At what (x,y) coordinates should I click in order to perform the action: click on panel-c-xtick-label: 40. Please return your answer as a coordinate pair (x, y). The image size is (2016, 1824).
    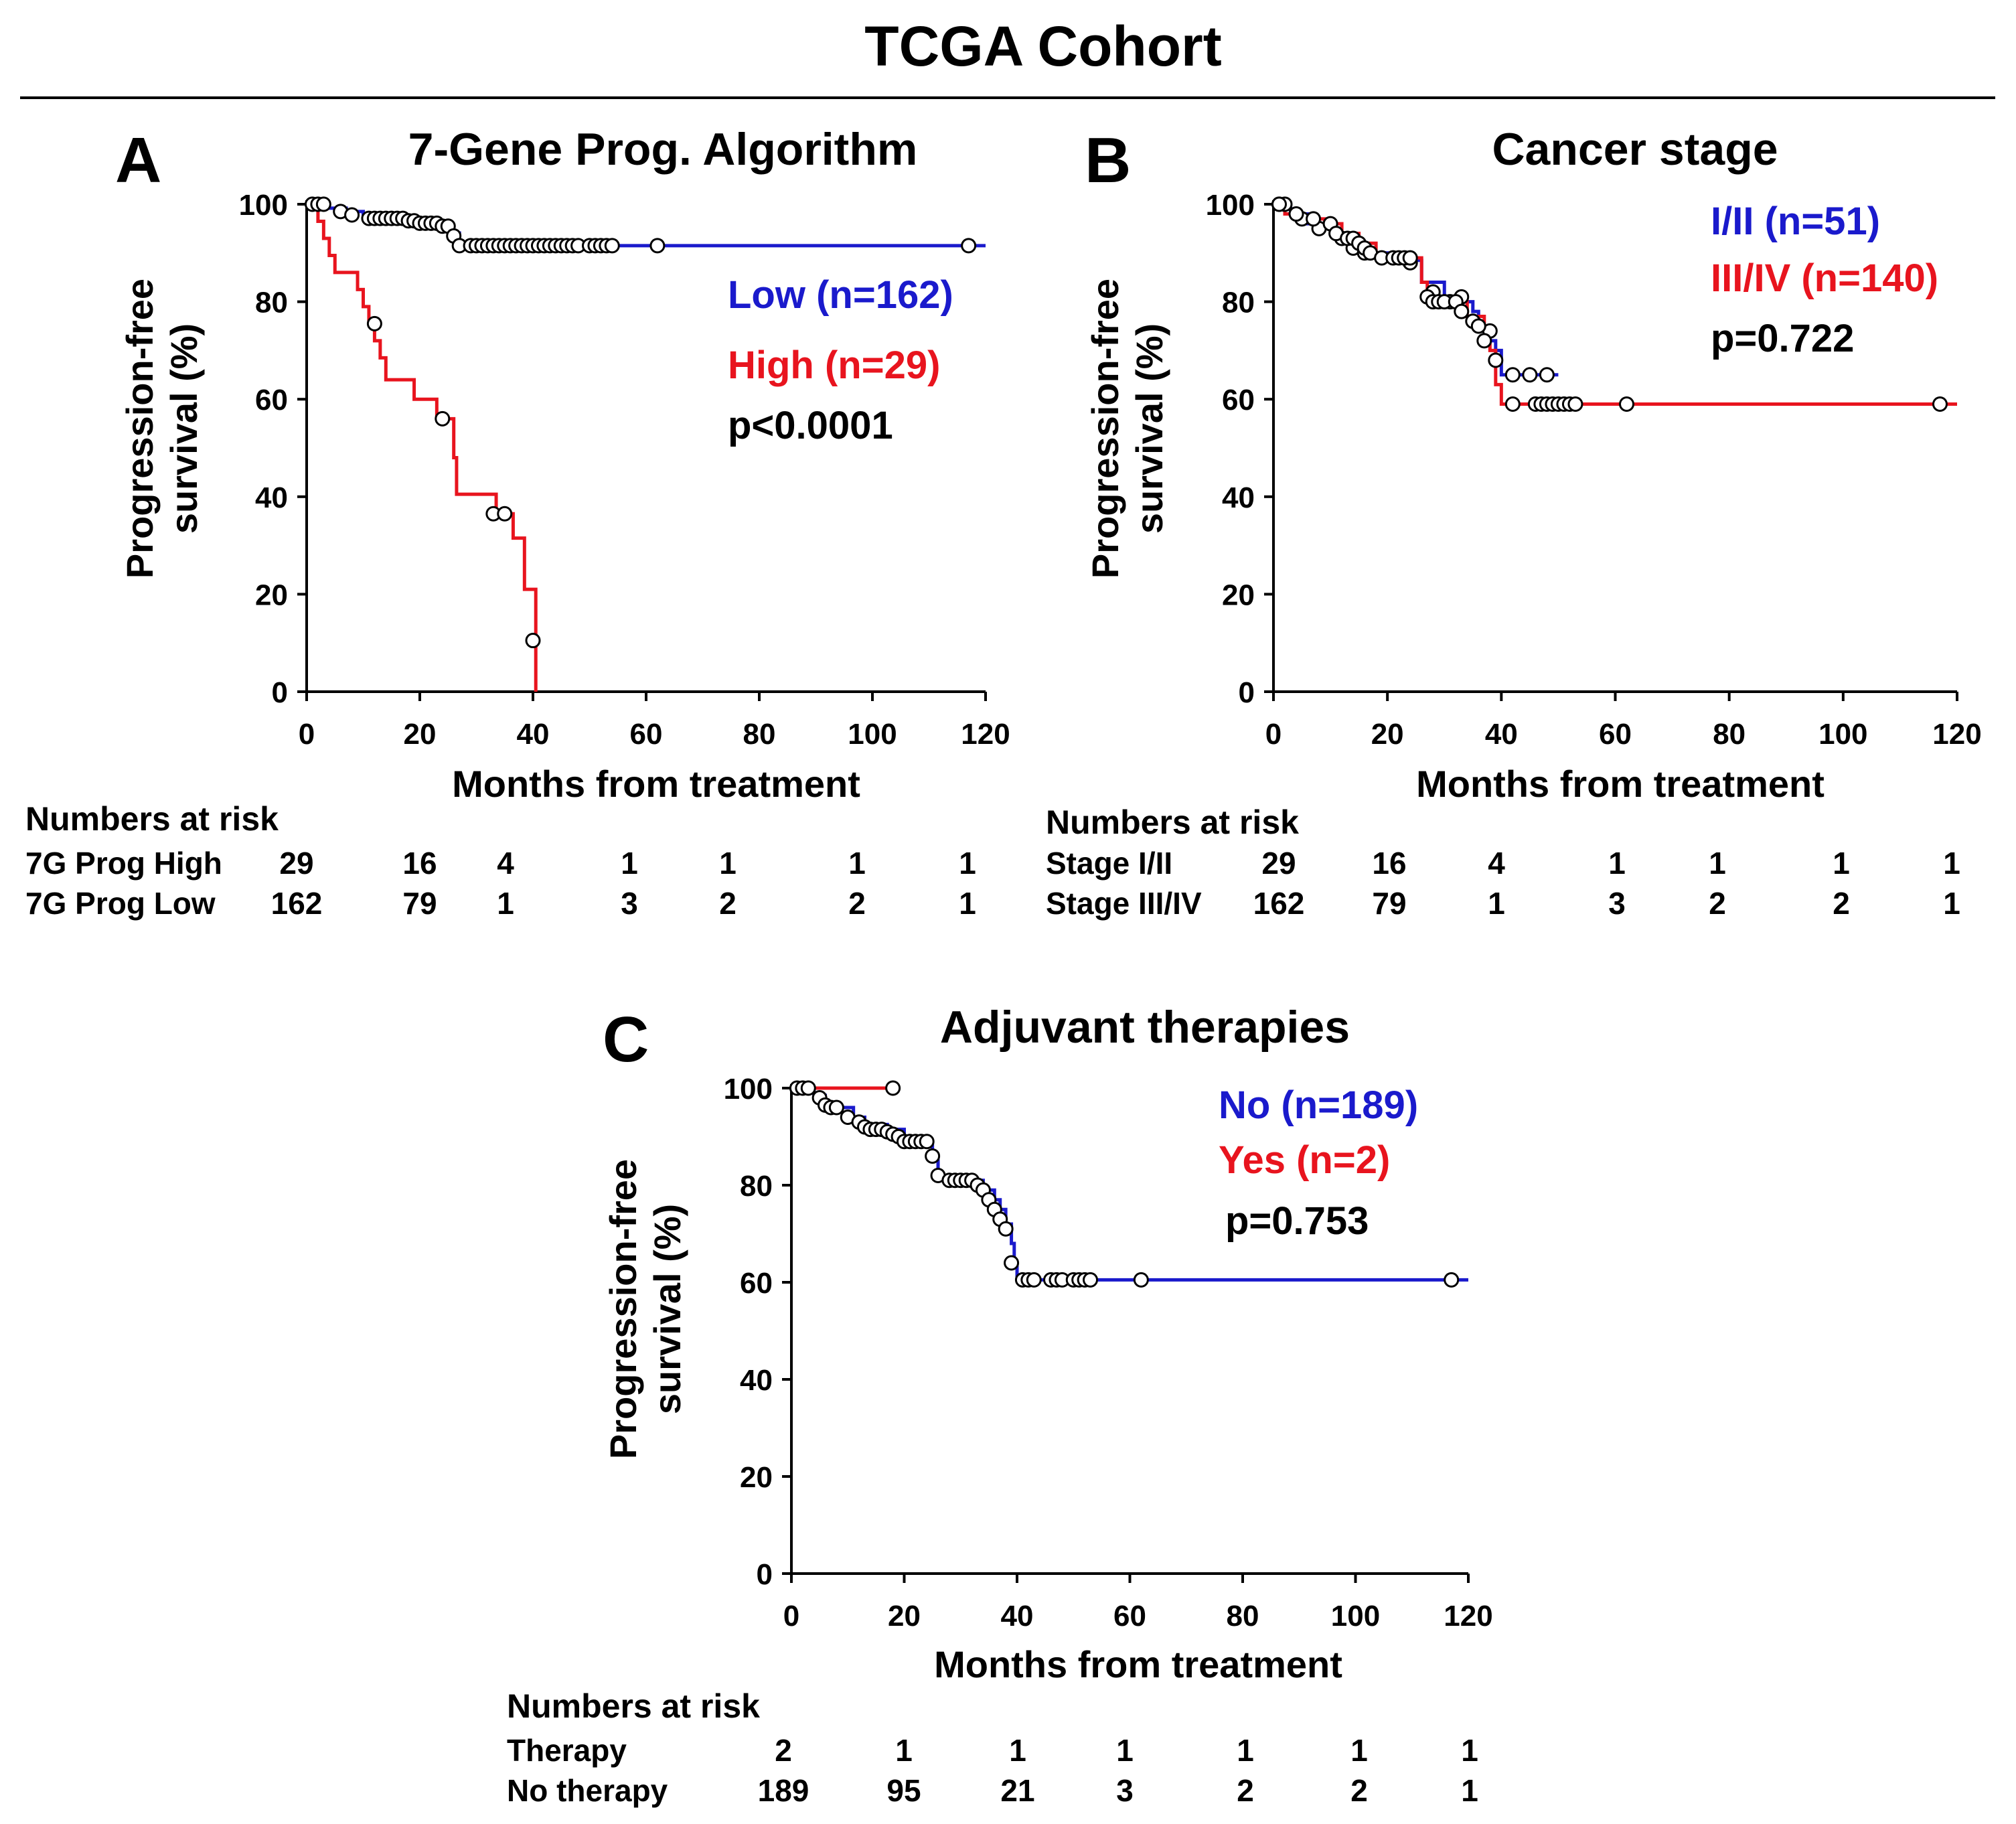
    Looking at the image, I should click on (1017, 1616).